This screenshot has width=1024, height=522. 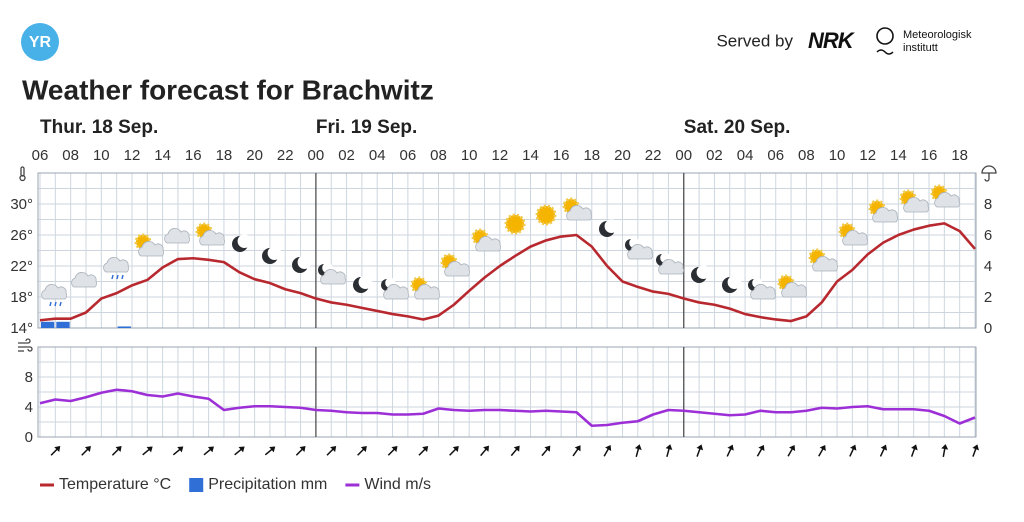 What do you see at coordinates (25, 345) in the screenshot?
I see `wind-icon` at bounding box center [25, 345].